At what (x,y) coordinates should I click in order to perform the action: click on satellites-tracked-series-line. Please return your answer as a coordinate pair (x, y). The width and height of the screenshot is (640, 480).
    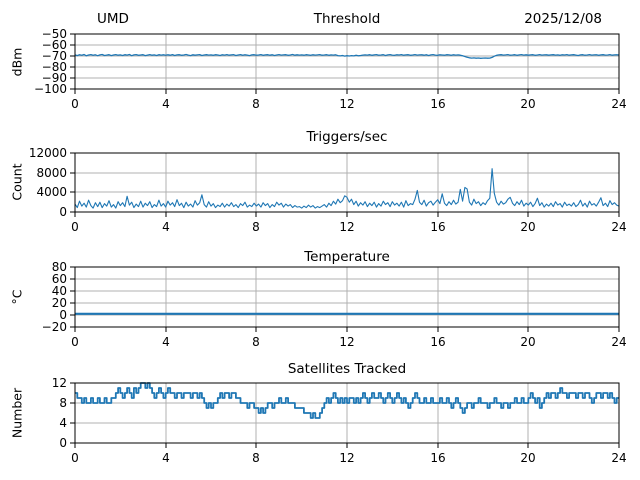
    Looking at the image, I should click on (347, 400).